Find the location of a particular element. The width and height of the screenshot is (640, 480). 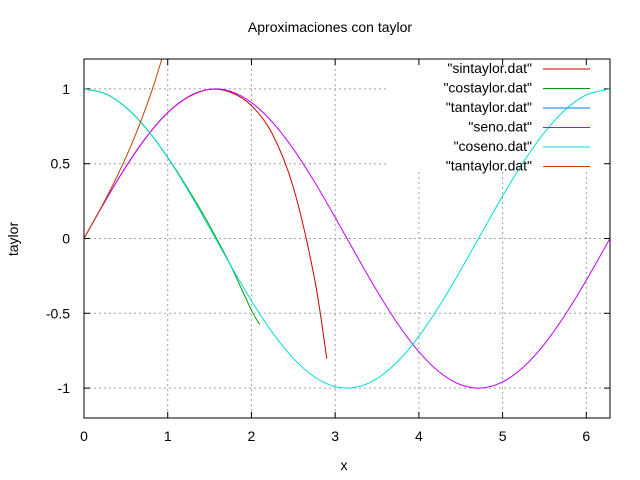

y-tick-label: -1 is located at coordinates (64, 388).